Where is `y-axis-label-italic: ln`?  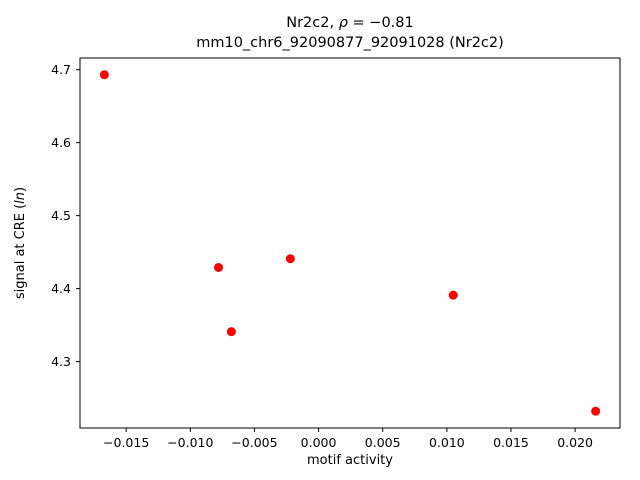 y-axis-label-italic: ln is located at coordinates (20, 198).